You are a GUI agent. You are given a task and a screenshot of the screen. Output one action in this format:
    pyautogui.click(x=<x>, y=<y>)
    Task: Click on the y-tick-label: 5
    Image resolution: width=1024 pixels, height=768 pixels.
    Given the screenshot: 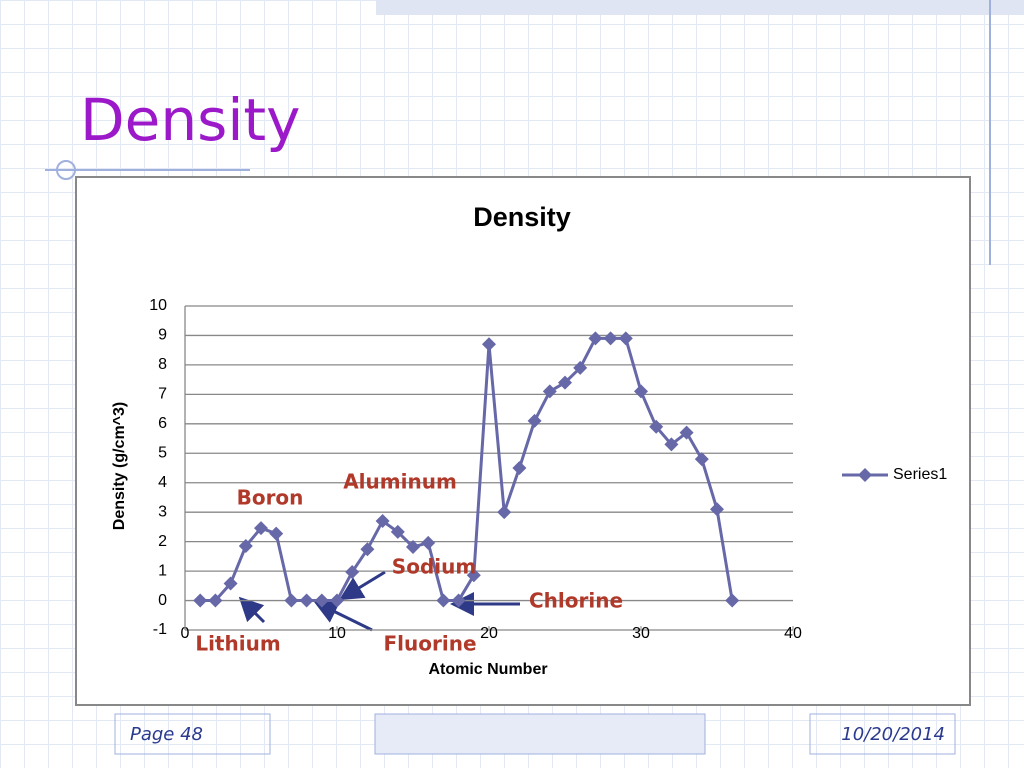 What is the action you would take?
    pyautogui.click(x=162, y=452)
    